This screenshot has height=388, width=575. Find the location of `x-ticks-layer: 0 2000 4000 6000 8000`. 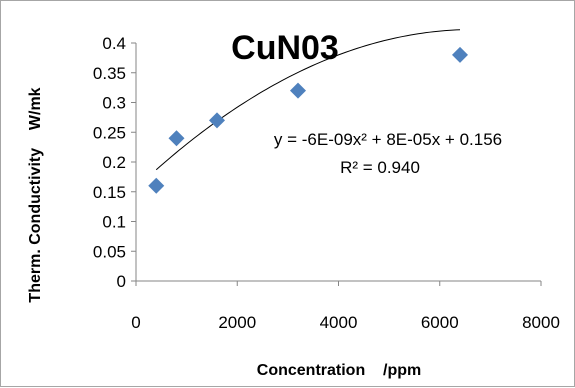

x-ticks-layer: 0 2000 4000 6000 8000 is located at coordinates (345, 306).